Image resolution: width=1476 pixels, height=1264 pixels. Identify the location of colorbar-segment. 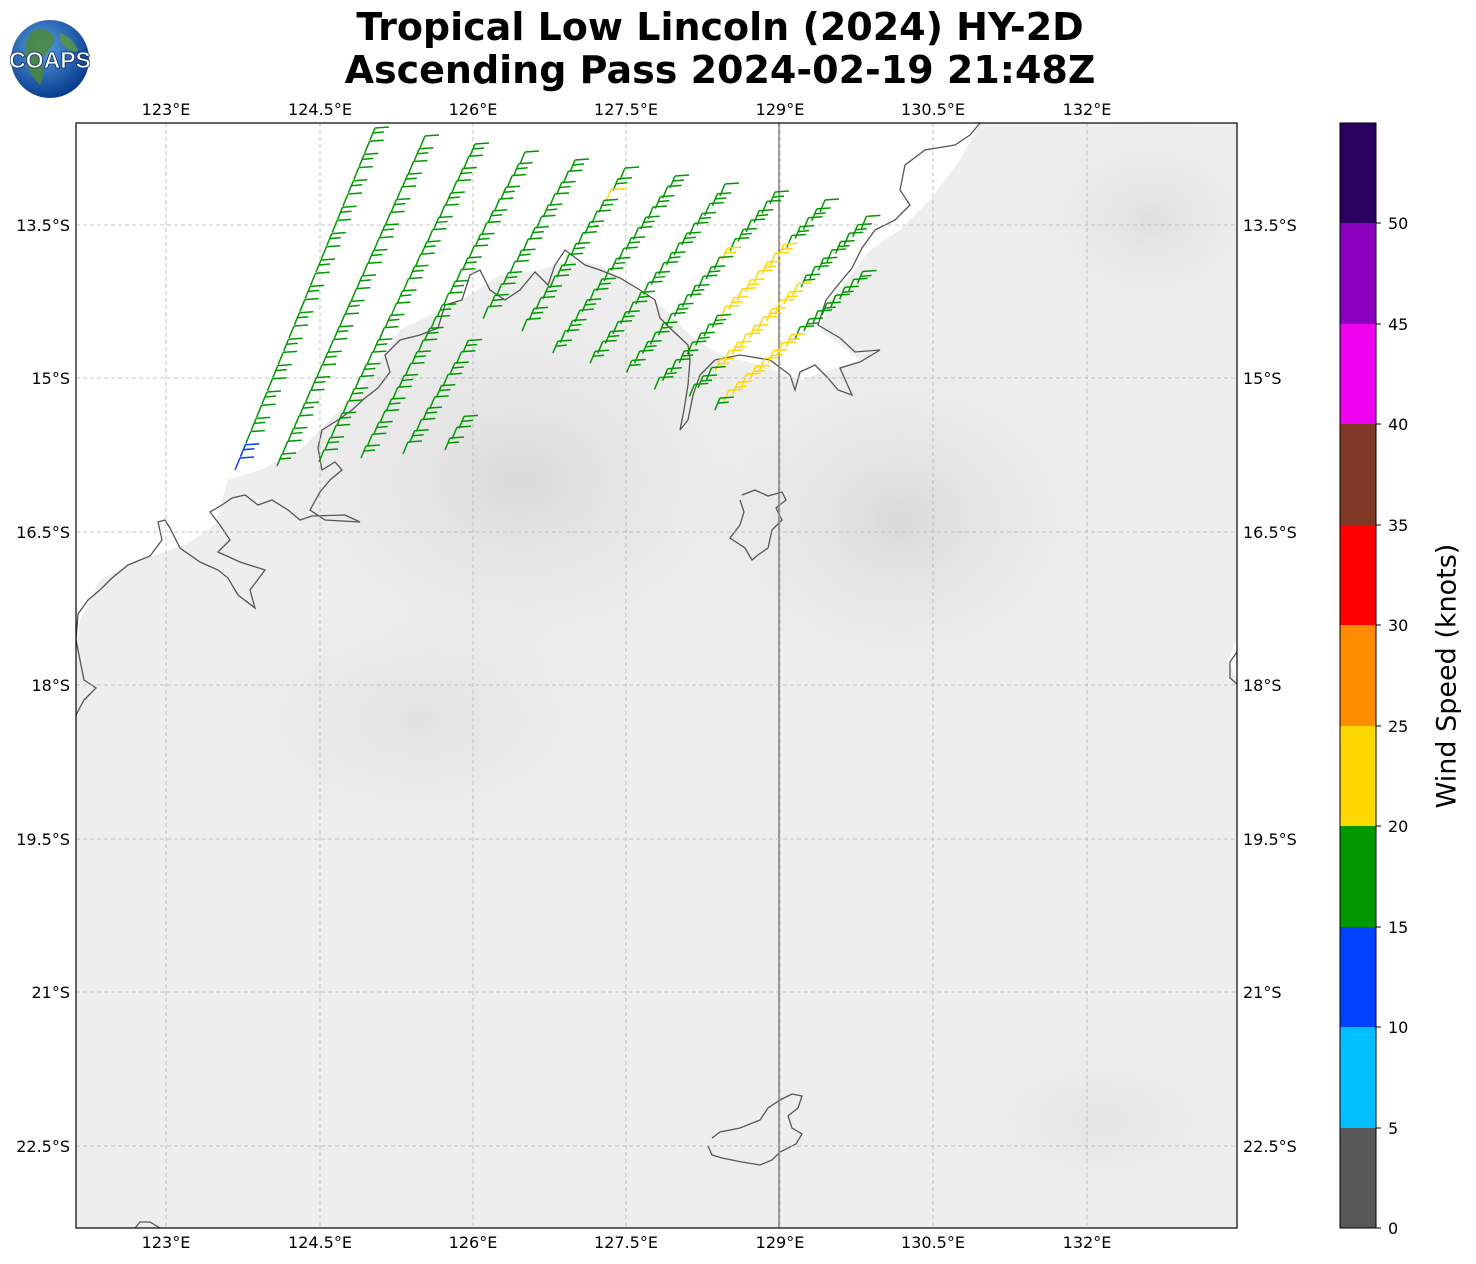
(1358, 675).